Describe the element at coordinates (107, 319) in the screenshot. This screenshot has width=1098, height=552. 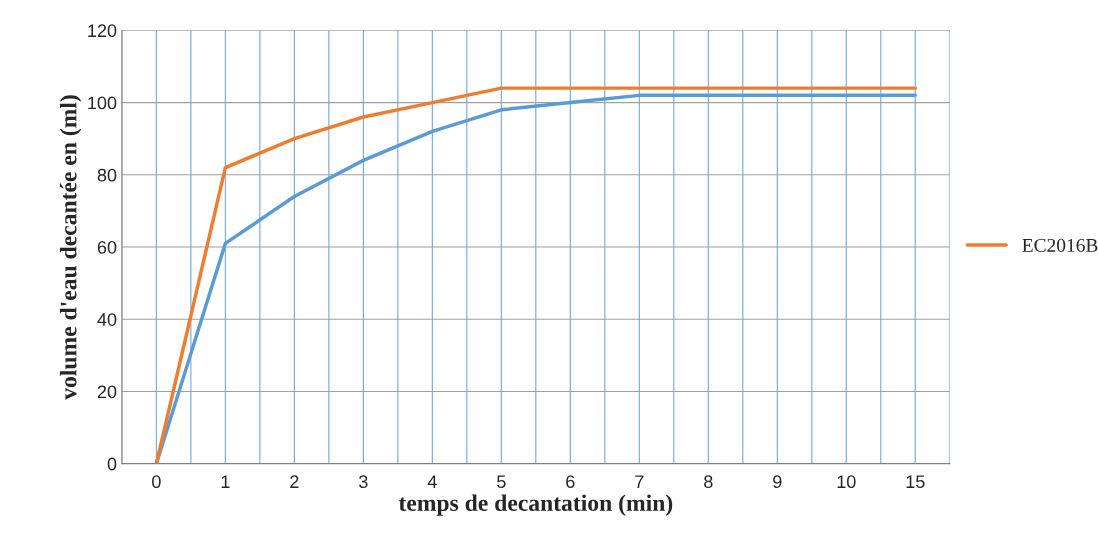
I see `y-tick-label: 40` at that location.